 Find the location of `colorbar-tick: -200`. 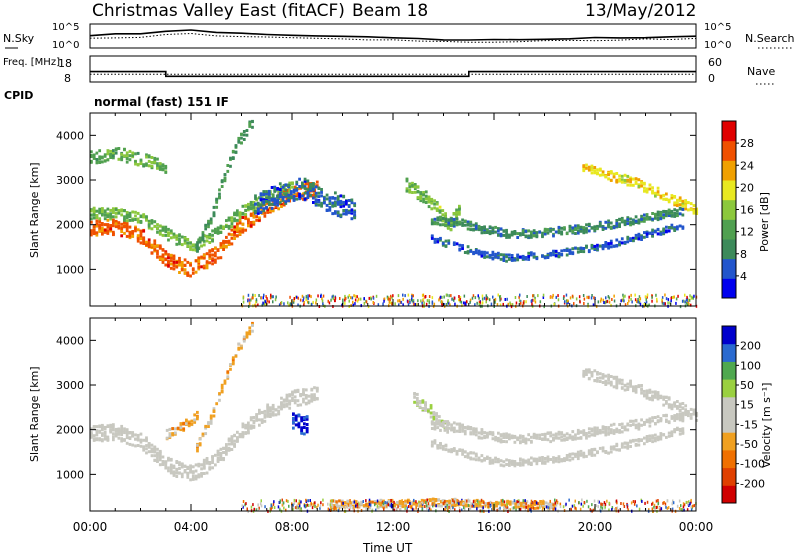

colorbar-tick: -200 is located at coordinates (752, 483).